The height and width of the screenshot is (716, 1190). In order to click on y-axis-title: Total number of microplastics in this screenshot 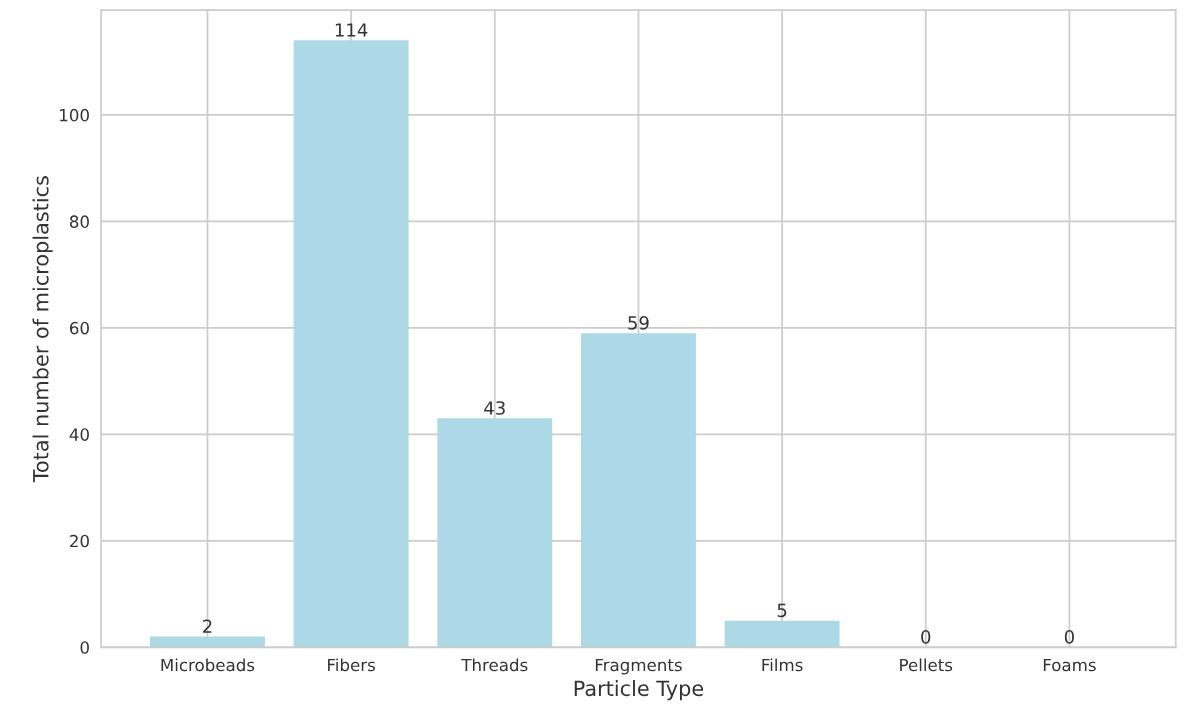, I will do `click(42, 329)`.